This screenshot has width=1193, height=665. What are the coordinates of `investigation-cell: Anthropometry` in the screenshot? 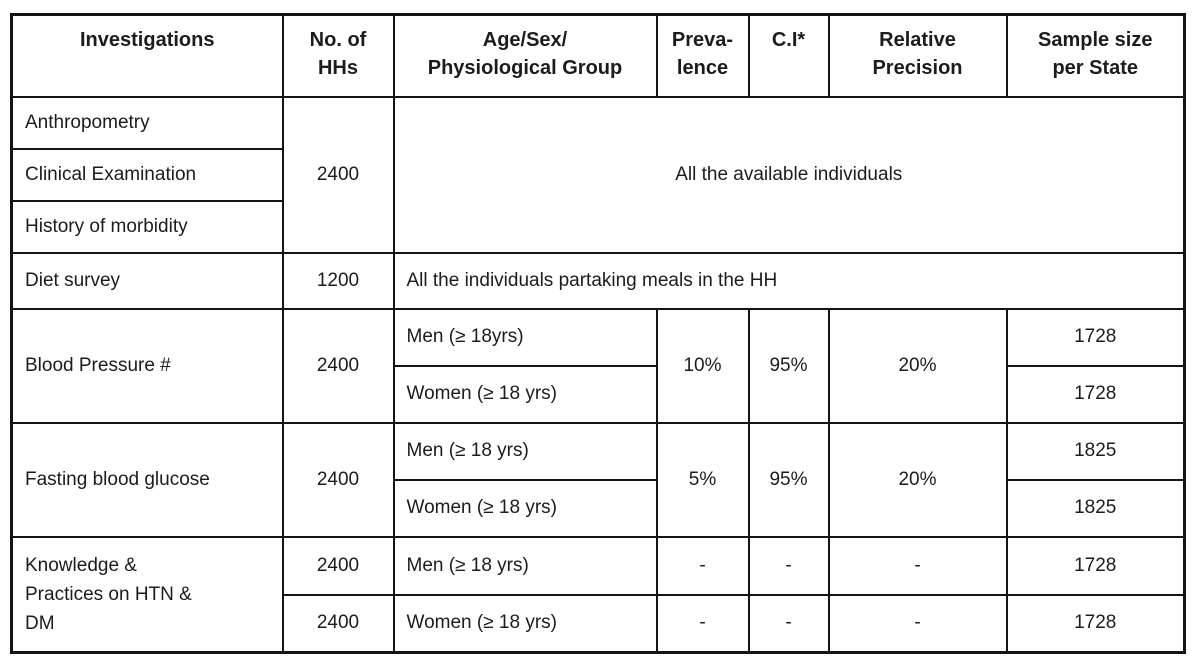 It's located at (147, 122).